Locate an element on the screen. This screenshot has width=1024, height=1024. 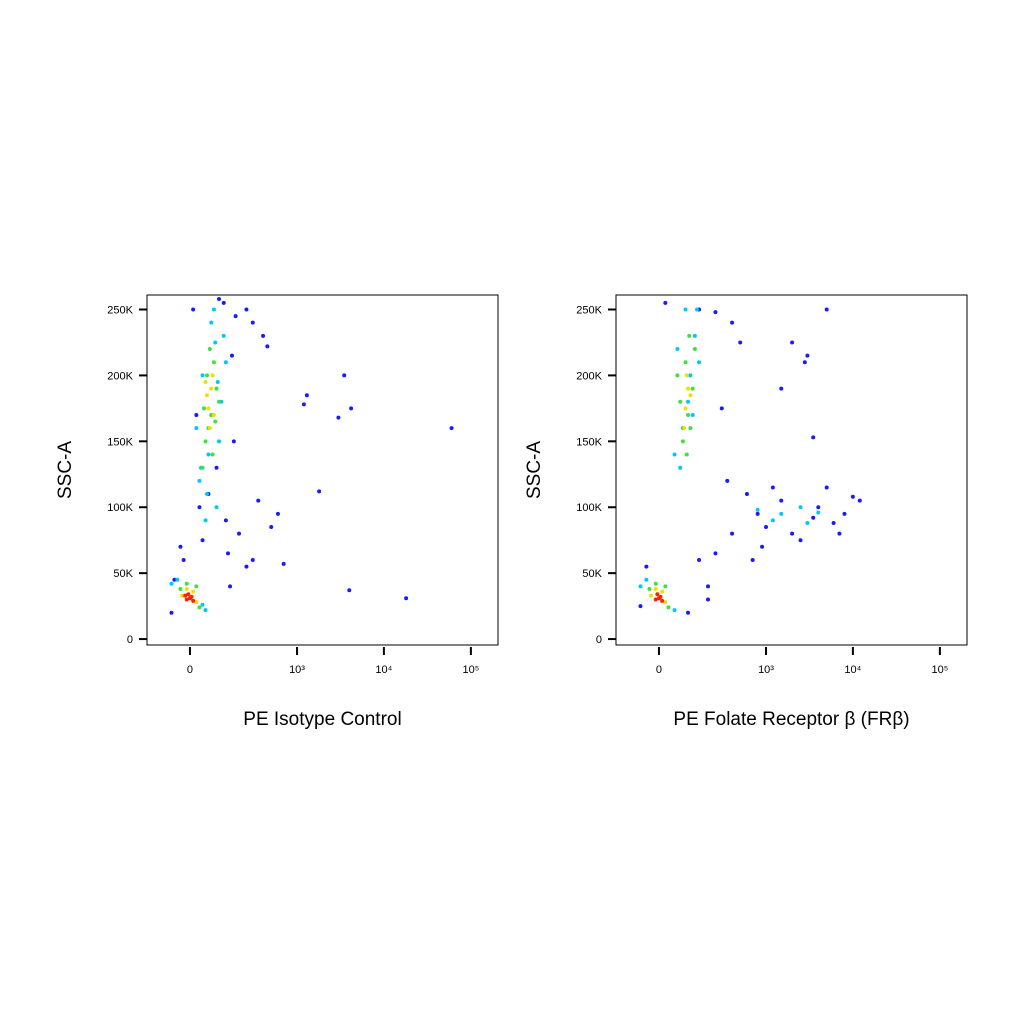
y-tick-label: 250K is located at coordinates (589, 311).